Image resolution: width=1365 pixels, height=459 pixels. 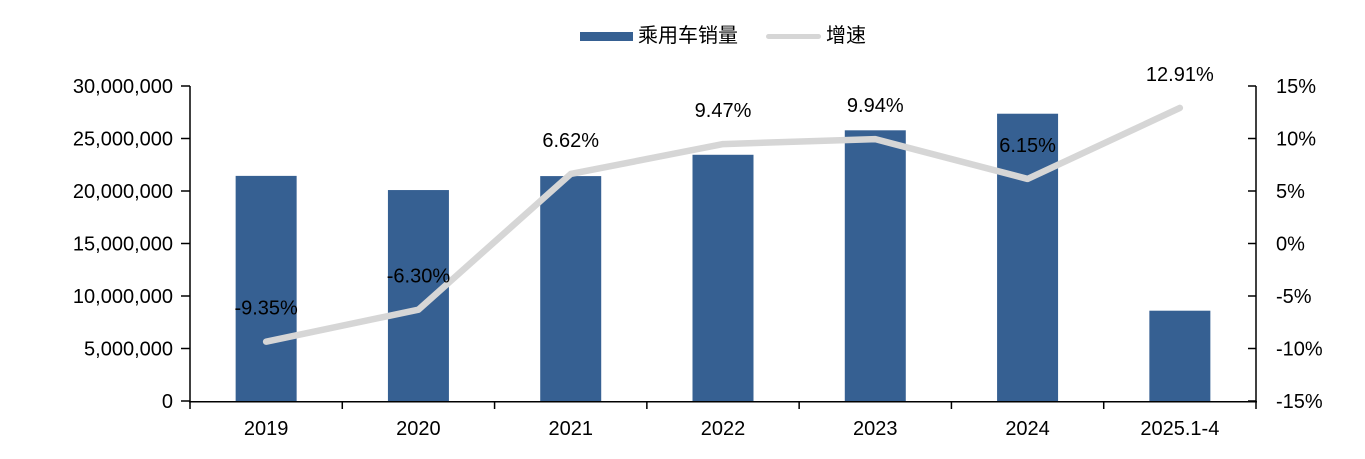 What do you see at coordinates (123, 87) in the screenshot?
I see `left-axis-tick-label: 30,000,000` at bounding box center [123, 87].